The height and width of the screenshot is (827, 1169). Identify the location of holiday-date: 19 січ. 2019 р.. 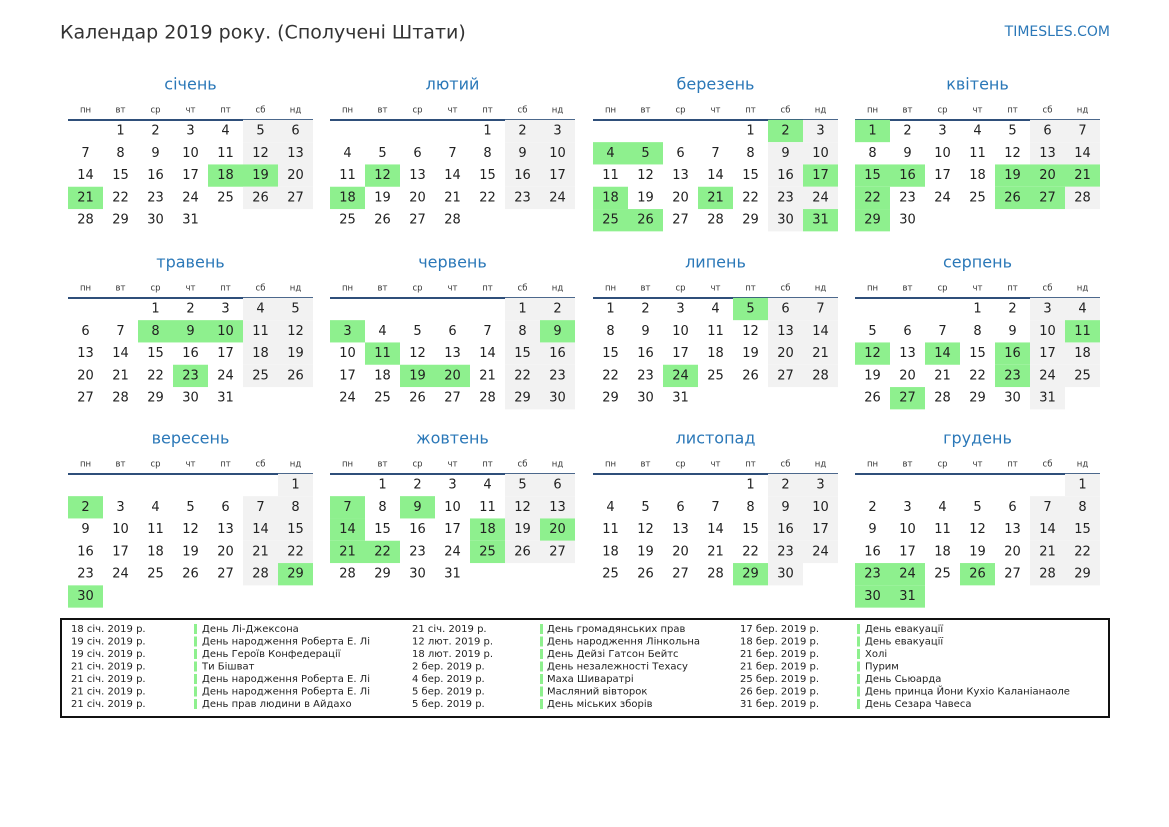
(108, 654).